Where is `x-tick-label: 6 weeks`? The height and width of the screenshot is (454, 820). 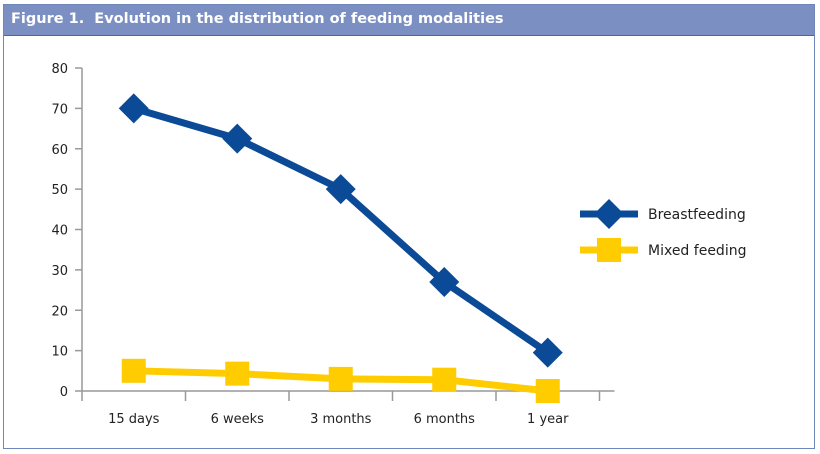
x-tick-label: 6 weeks is located at coordinates (238, 419).